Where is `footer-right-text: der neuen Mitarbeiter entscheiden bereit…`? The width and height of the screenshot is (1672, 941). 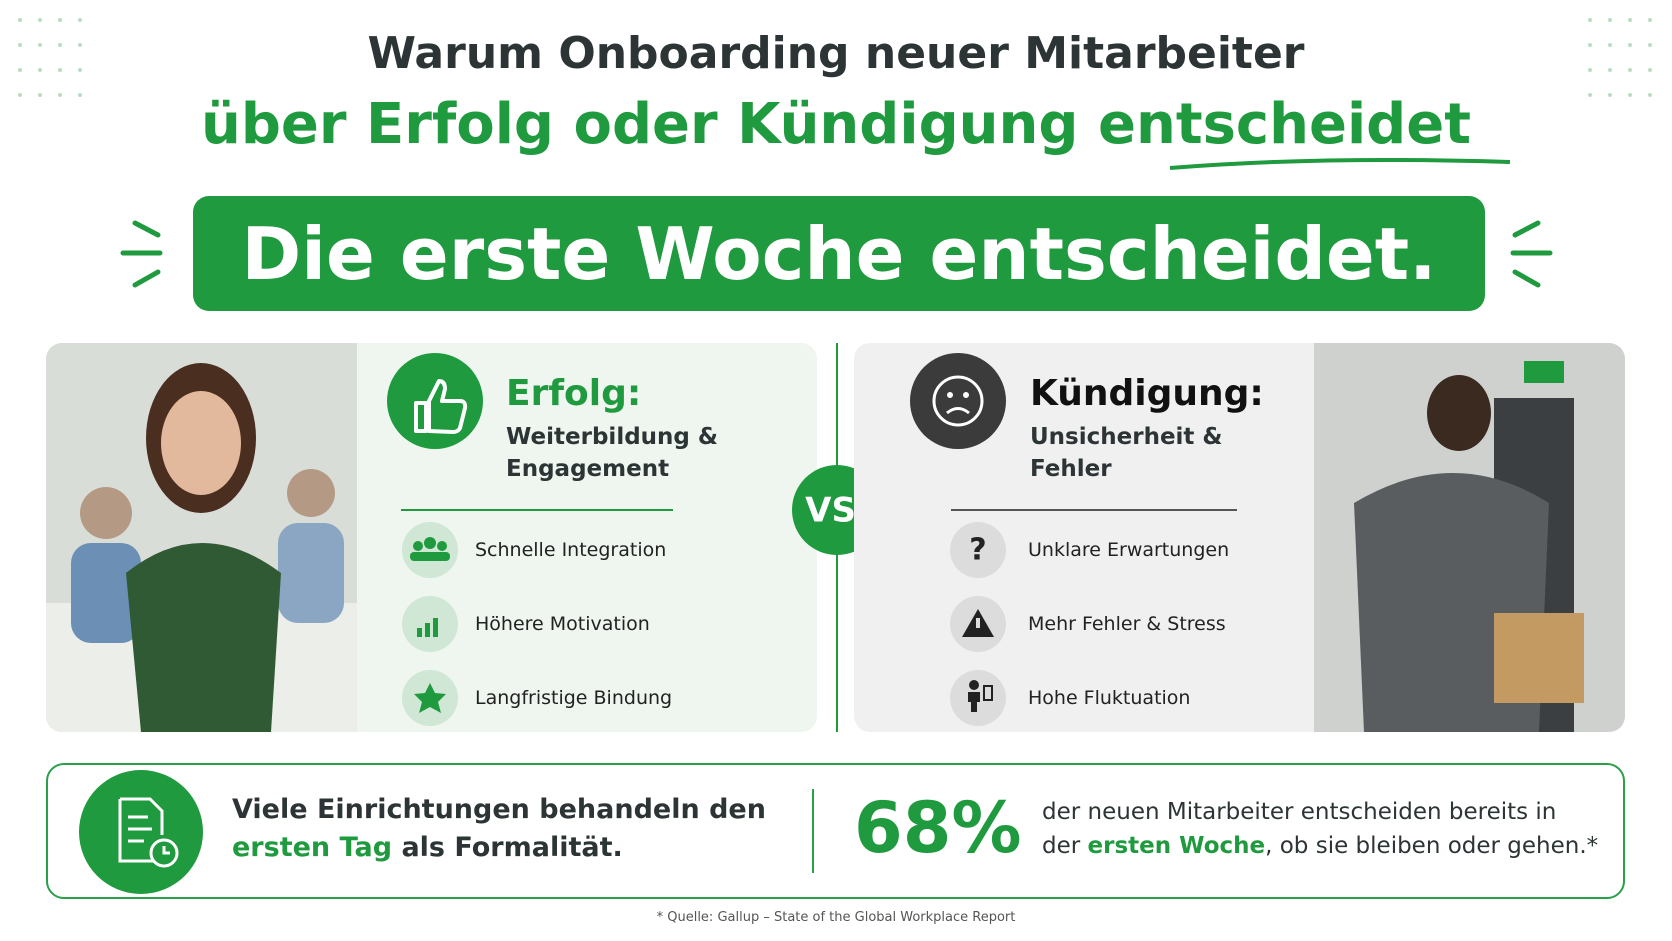
footer-right-text: der neuen Mitarbeiter entscheiden bereit… is located at coordinates (1320, 829).